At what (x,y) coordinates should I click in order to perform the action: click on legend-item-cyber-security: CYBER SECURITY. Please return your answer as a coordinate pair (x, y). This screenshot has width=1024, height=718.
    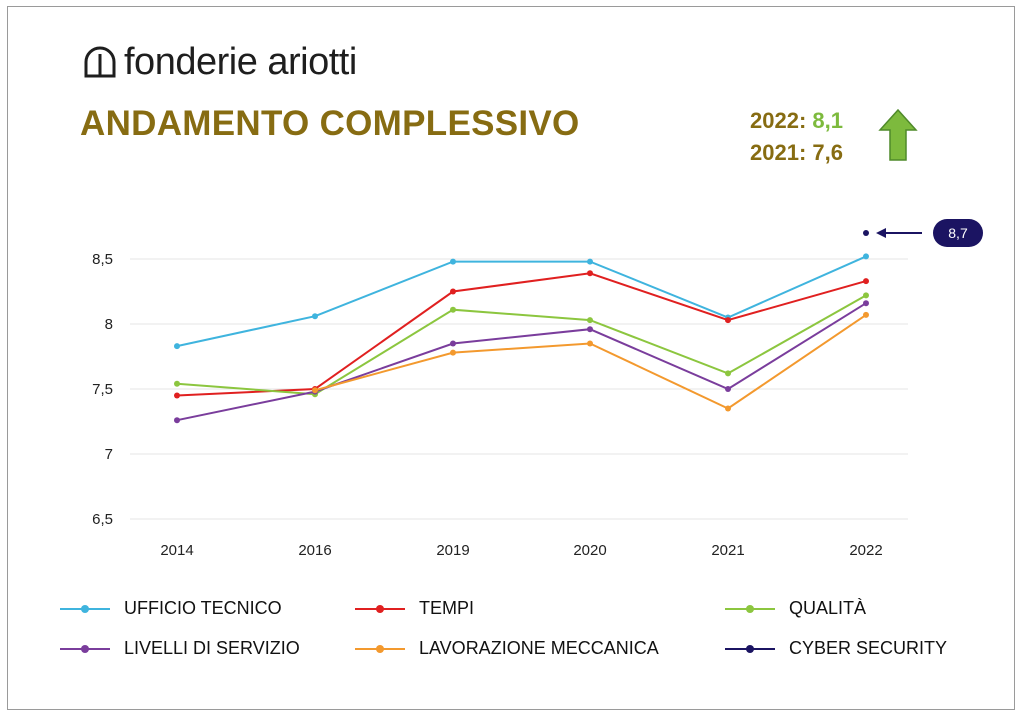
    Looking at the image, I should click on (836, 648).